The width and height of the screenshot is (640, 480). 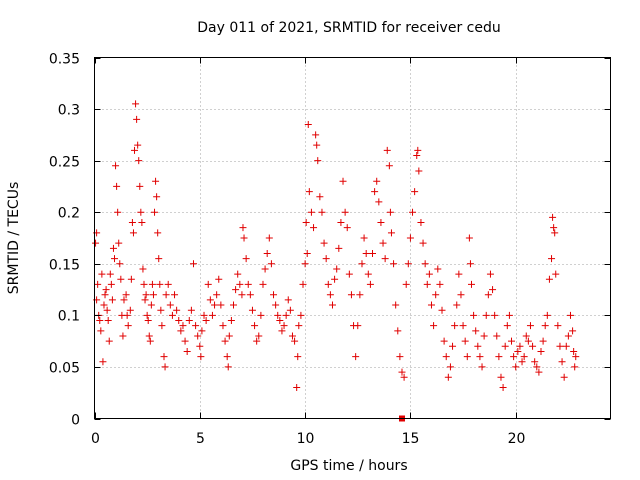 What do you see at coordinates (69, 111) in the screenshot?
I see `y-tick-label: 0.3` at bounding box center [69, 111].